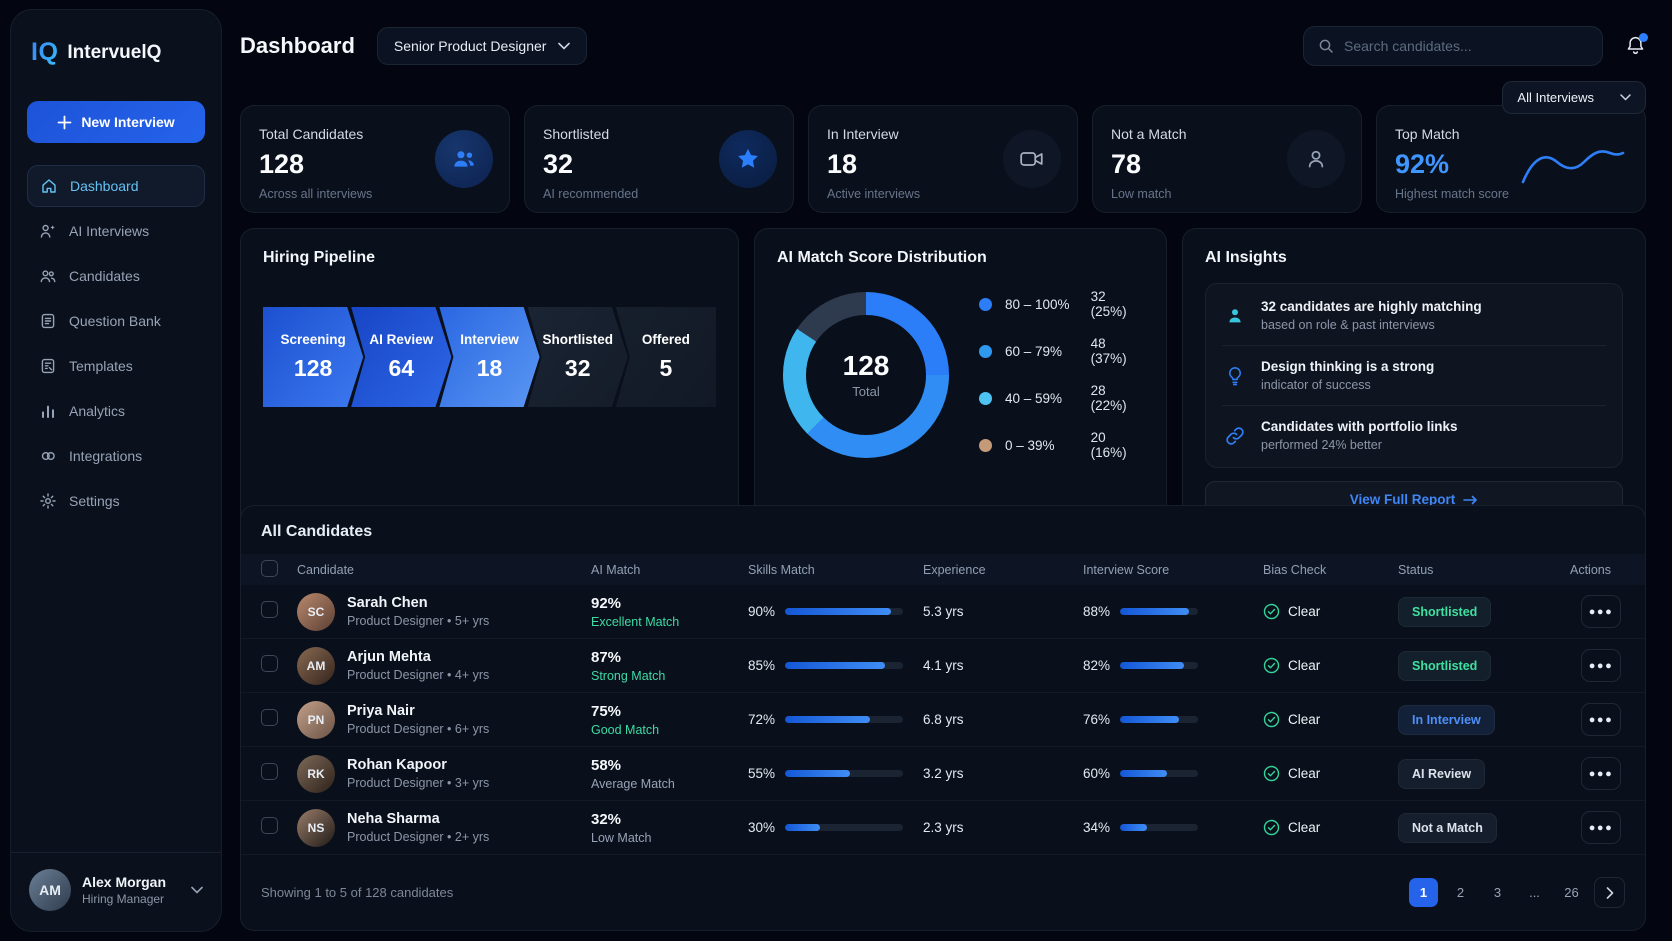 Image resolution: width=1672 pixels, height=941 pixels. I want to click on insight-sub: indicator of success, so click(1316, 385).